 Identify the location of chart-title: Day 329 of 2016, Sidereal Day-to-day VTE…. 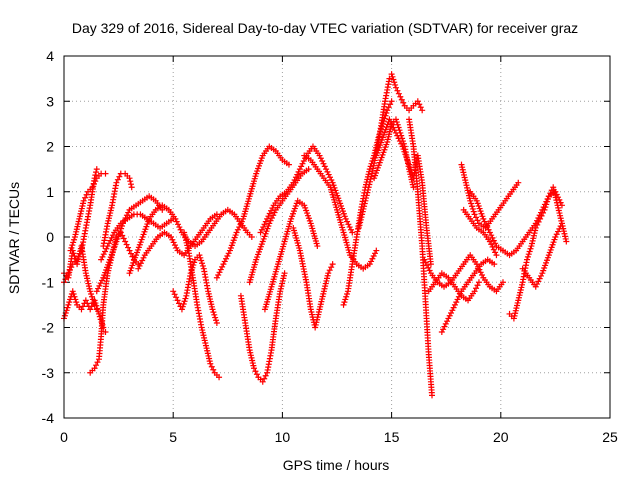
(325, 28).